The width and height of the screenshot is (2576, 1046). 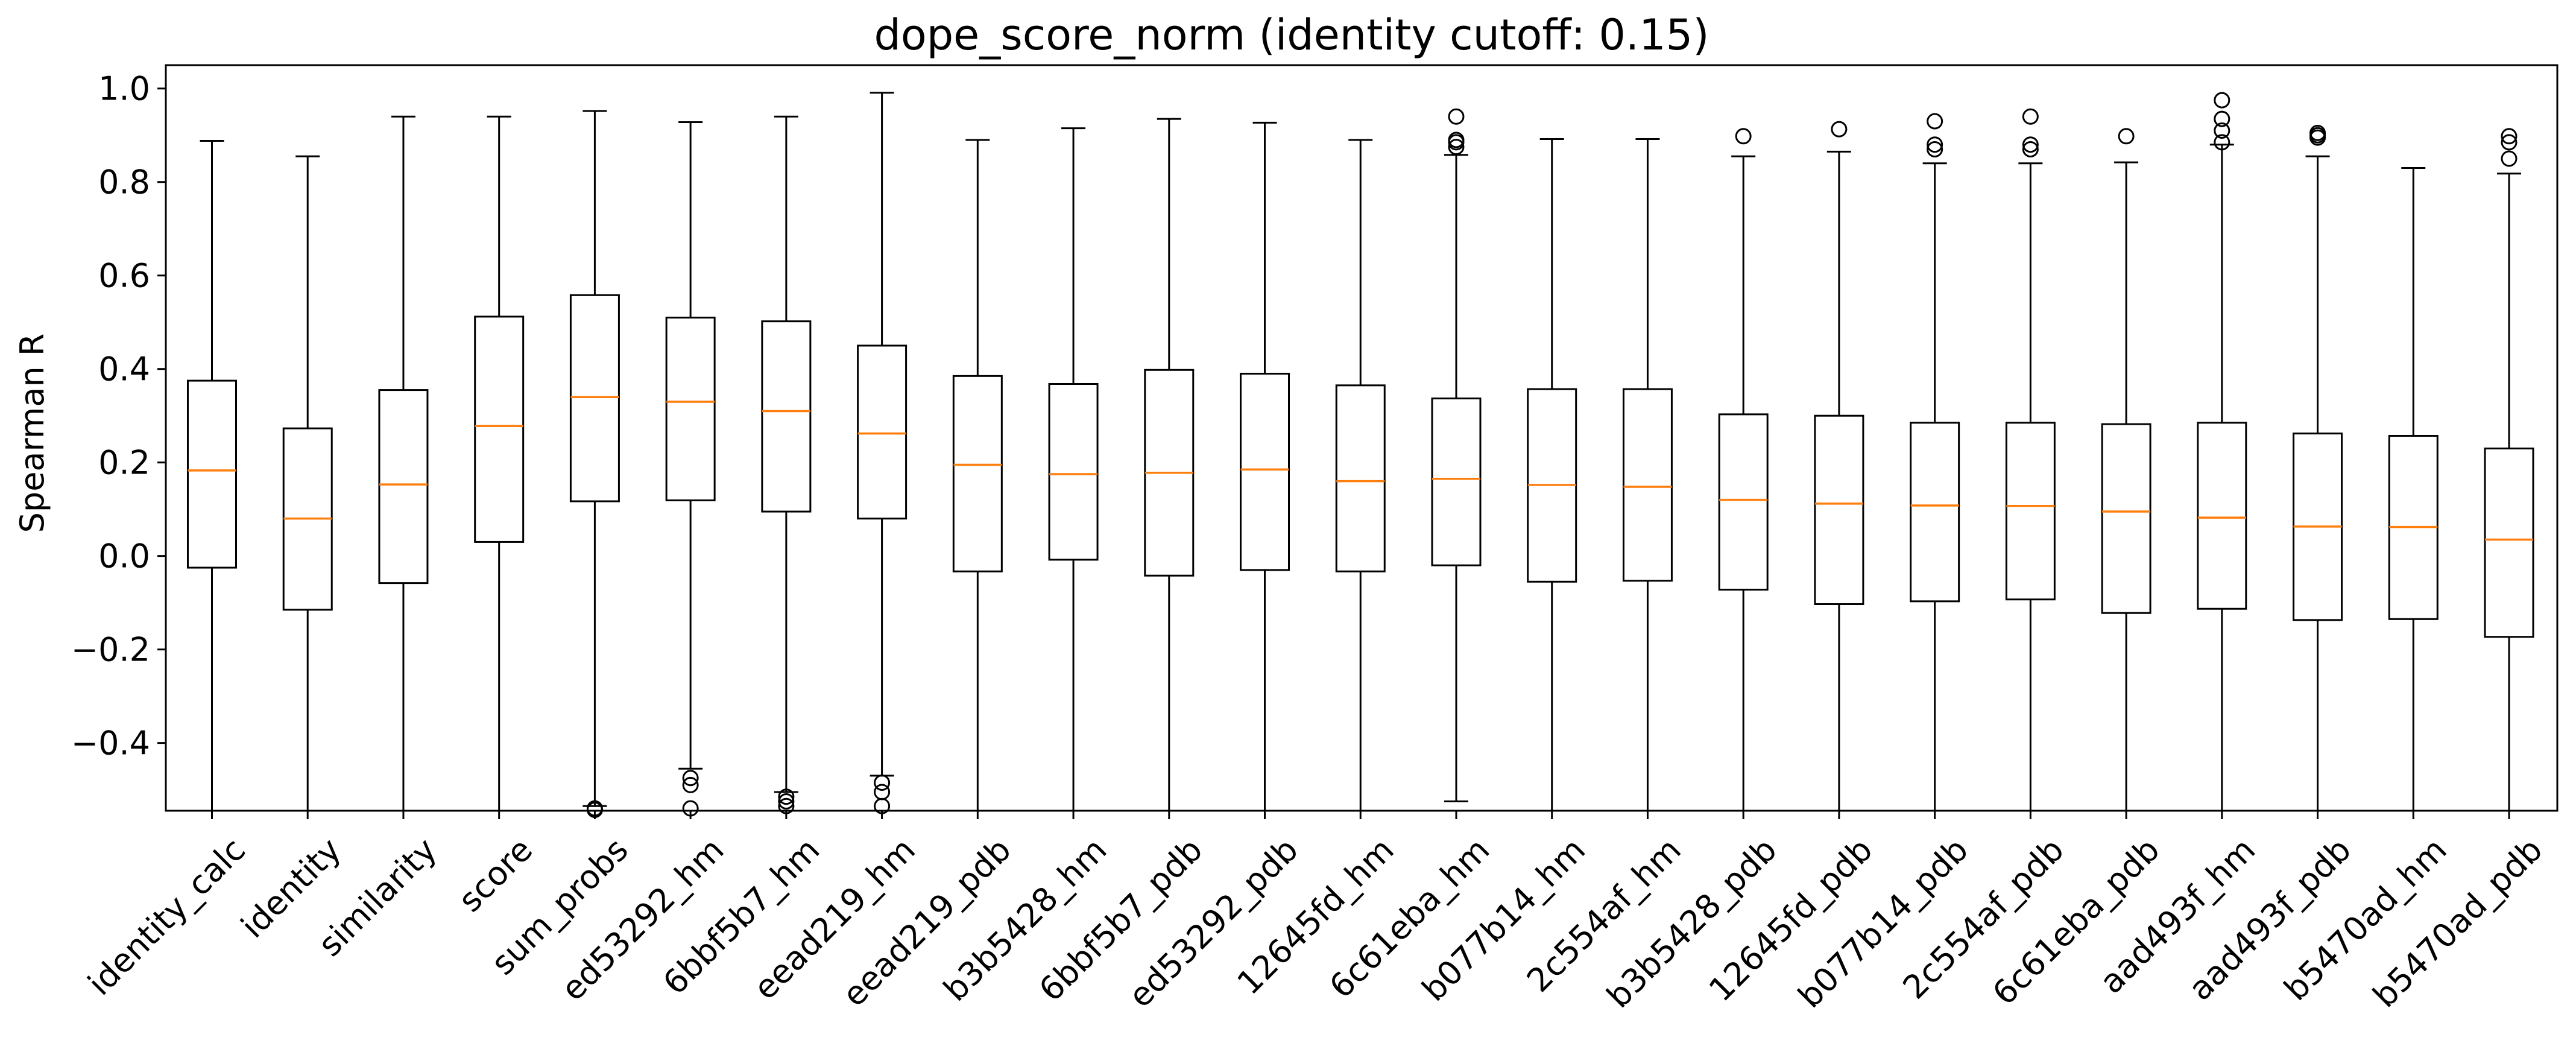 What do you see at coordinates (32, 433) in the screenshot?
I see `y-axis-label: Spearman R` at bounding box center [32, 433].